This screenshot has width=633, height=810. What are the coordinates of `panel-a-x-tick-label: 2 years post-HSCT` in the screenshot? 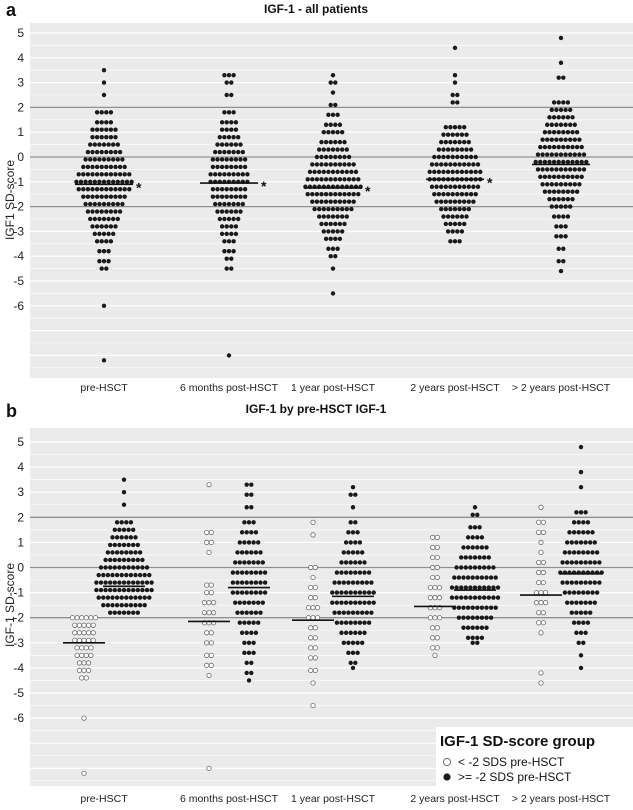 It's located at (455, 388).